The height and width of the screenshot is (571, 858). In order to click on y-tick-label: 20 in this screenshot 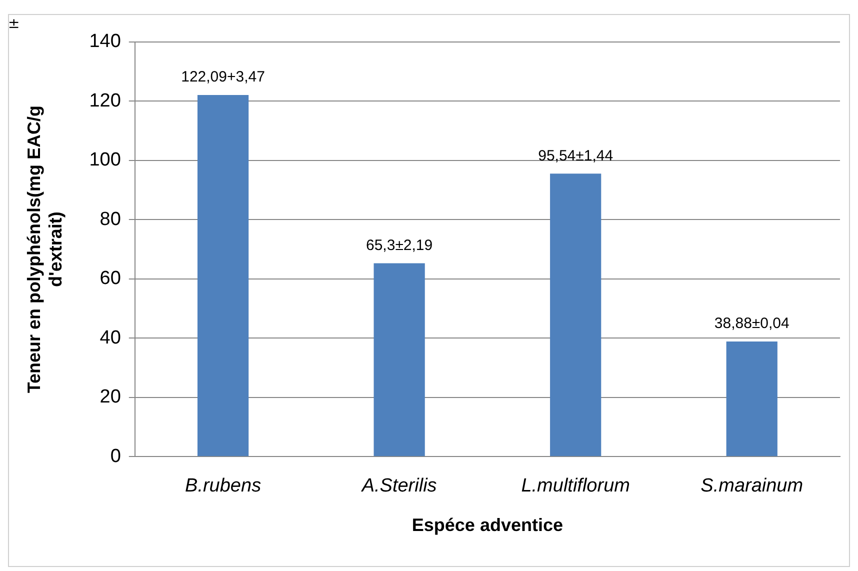, I will do `click(110, 397)`.